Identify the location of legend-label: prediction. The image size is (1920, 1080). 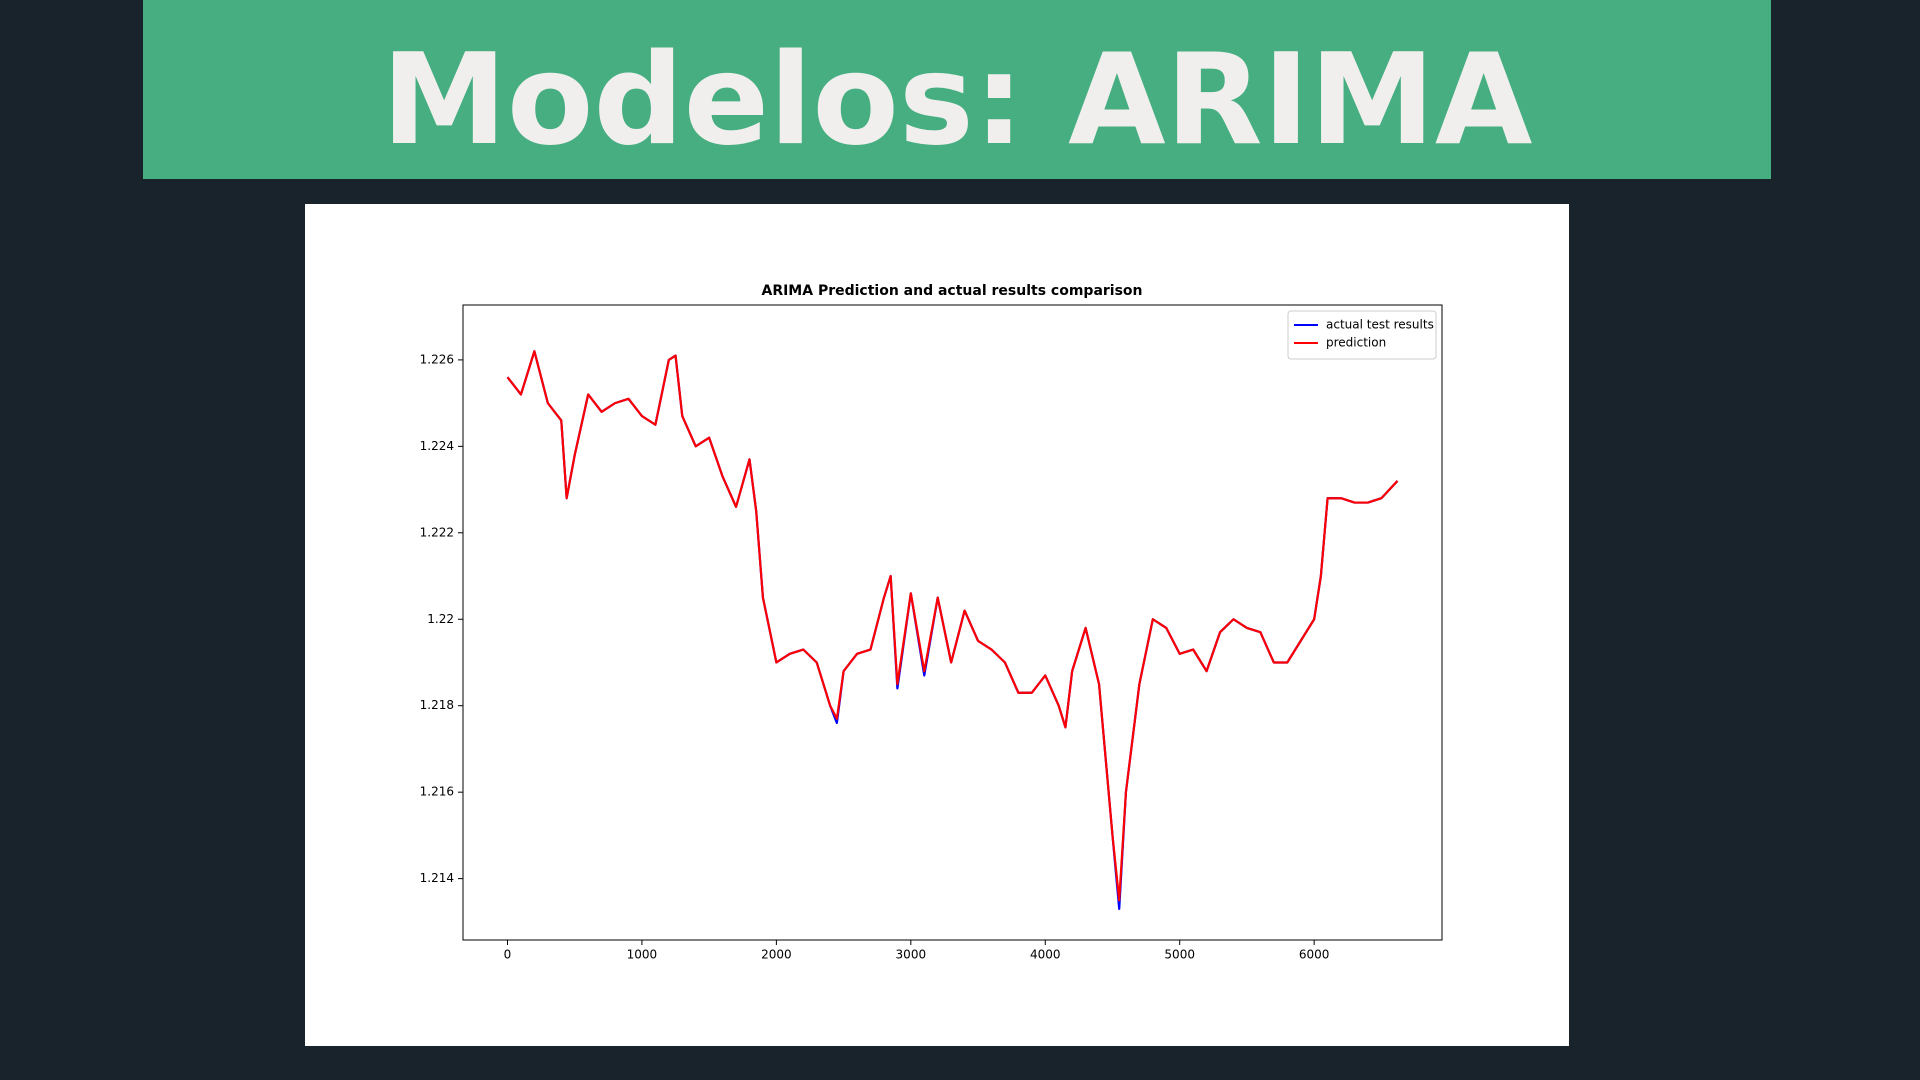
(1356, 343).